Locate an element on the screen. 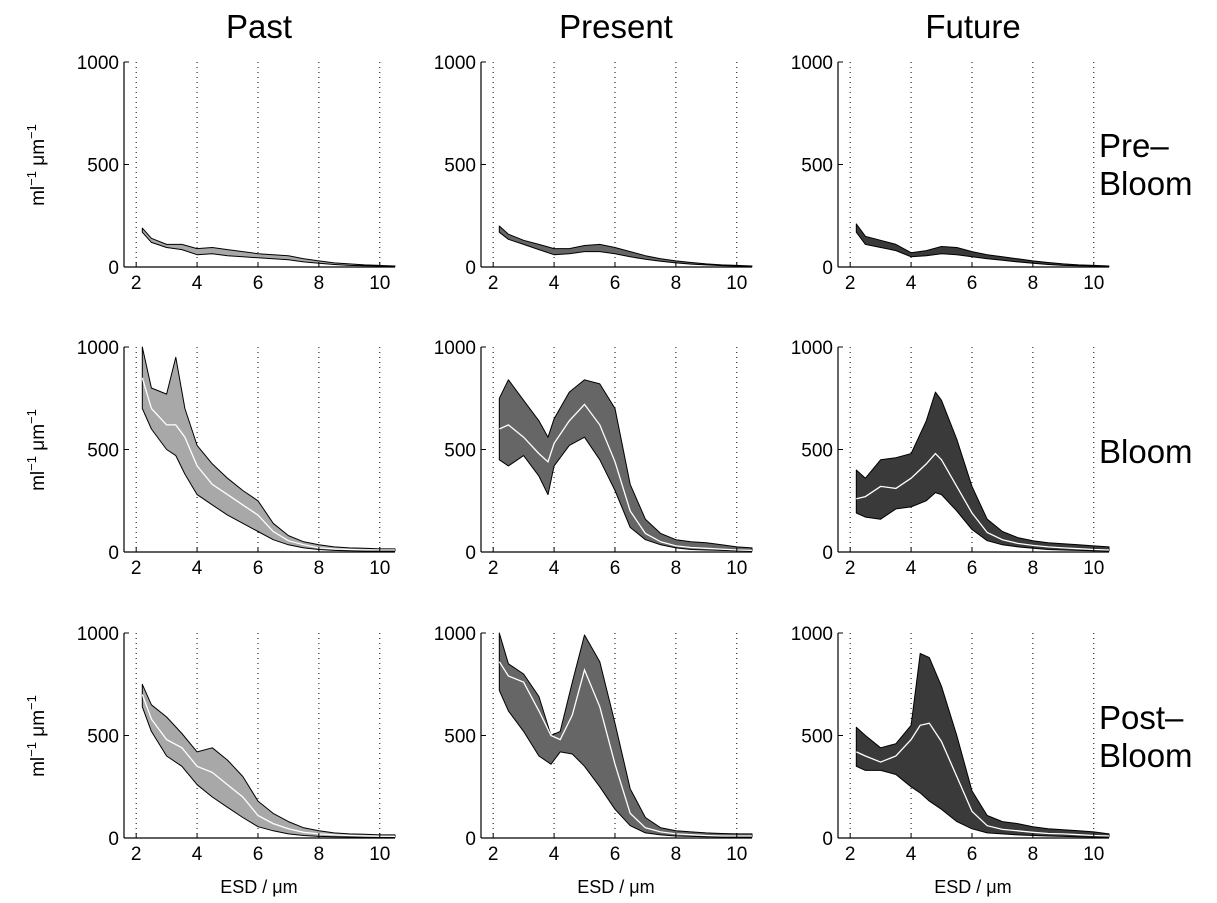  panel-bloom-past-ytick-label-1000: 1000 is located at coordinates (98, 348).